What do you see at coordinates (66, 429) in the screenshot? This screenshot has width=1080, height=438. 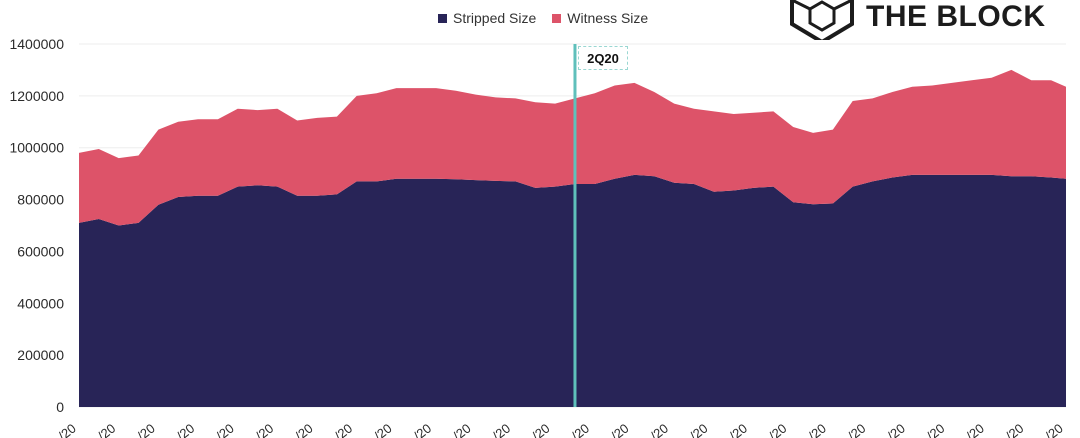 I see `x-tick-label-0: /20` at bounding box center [66, 429].